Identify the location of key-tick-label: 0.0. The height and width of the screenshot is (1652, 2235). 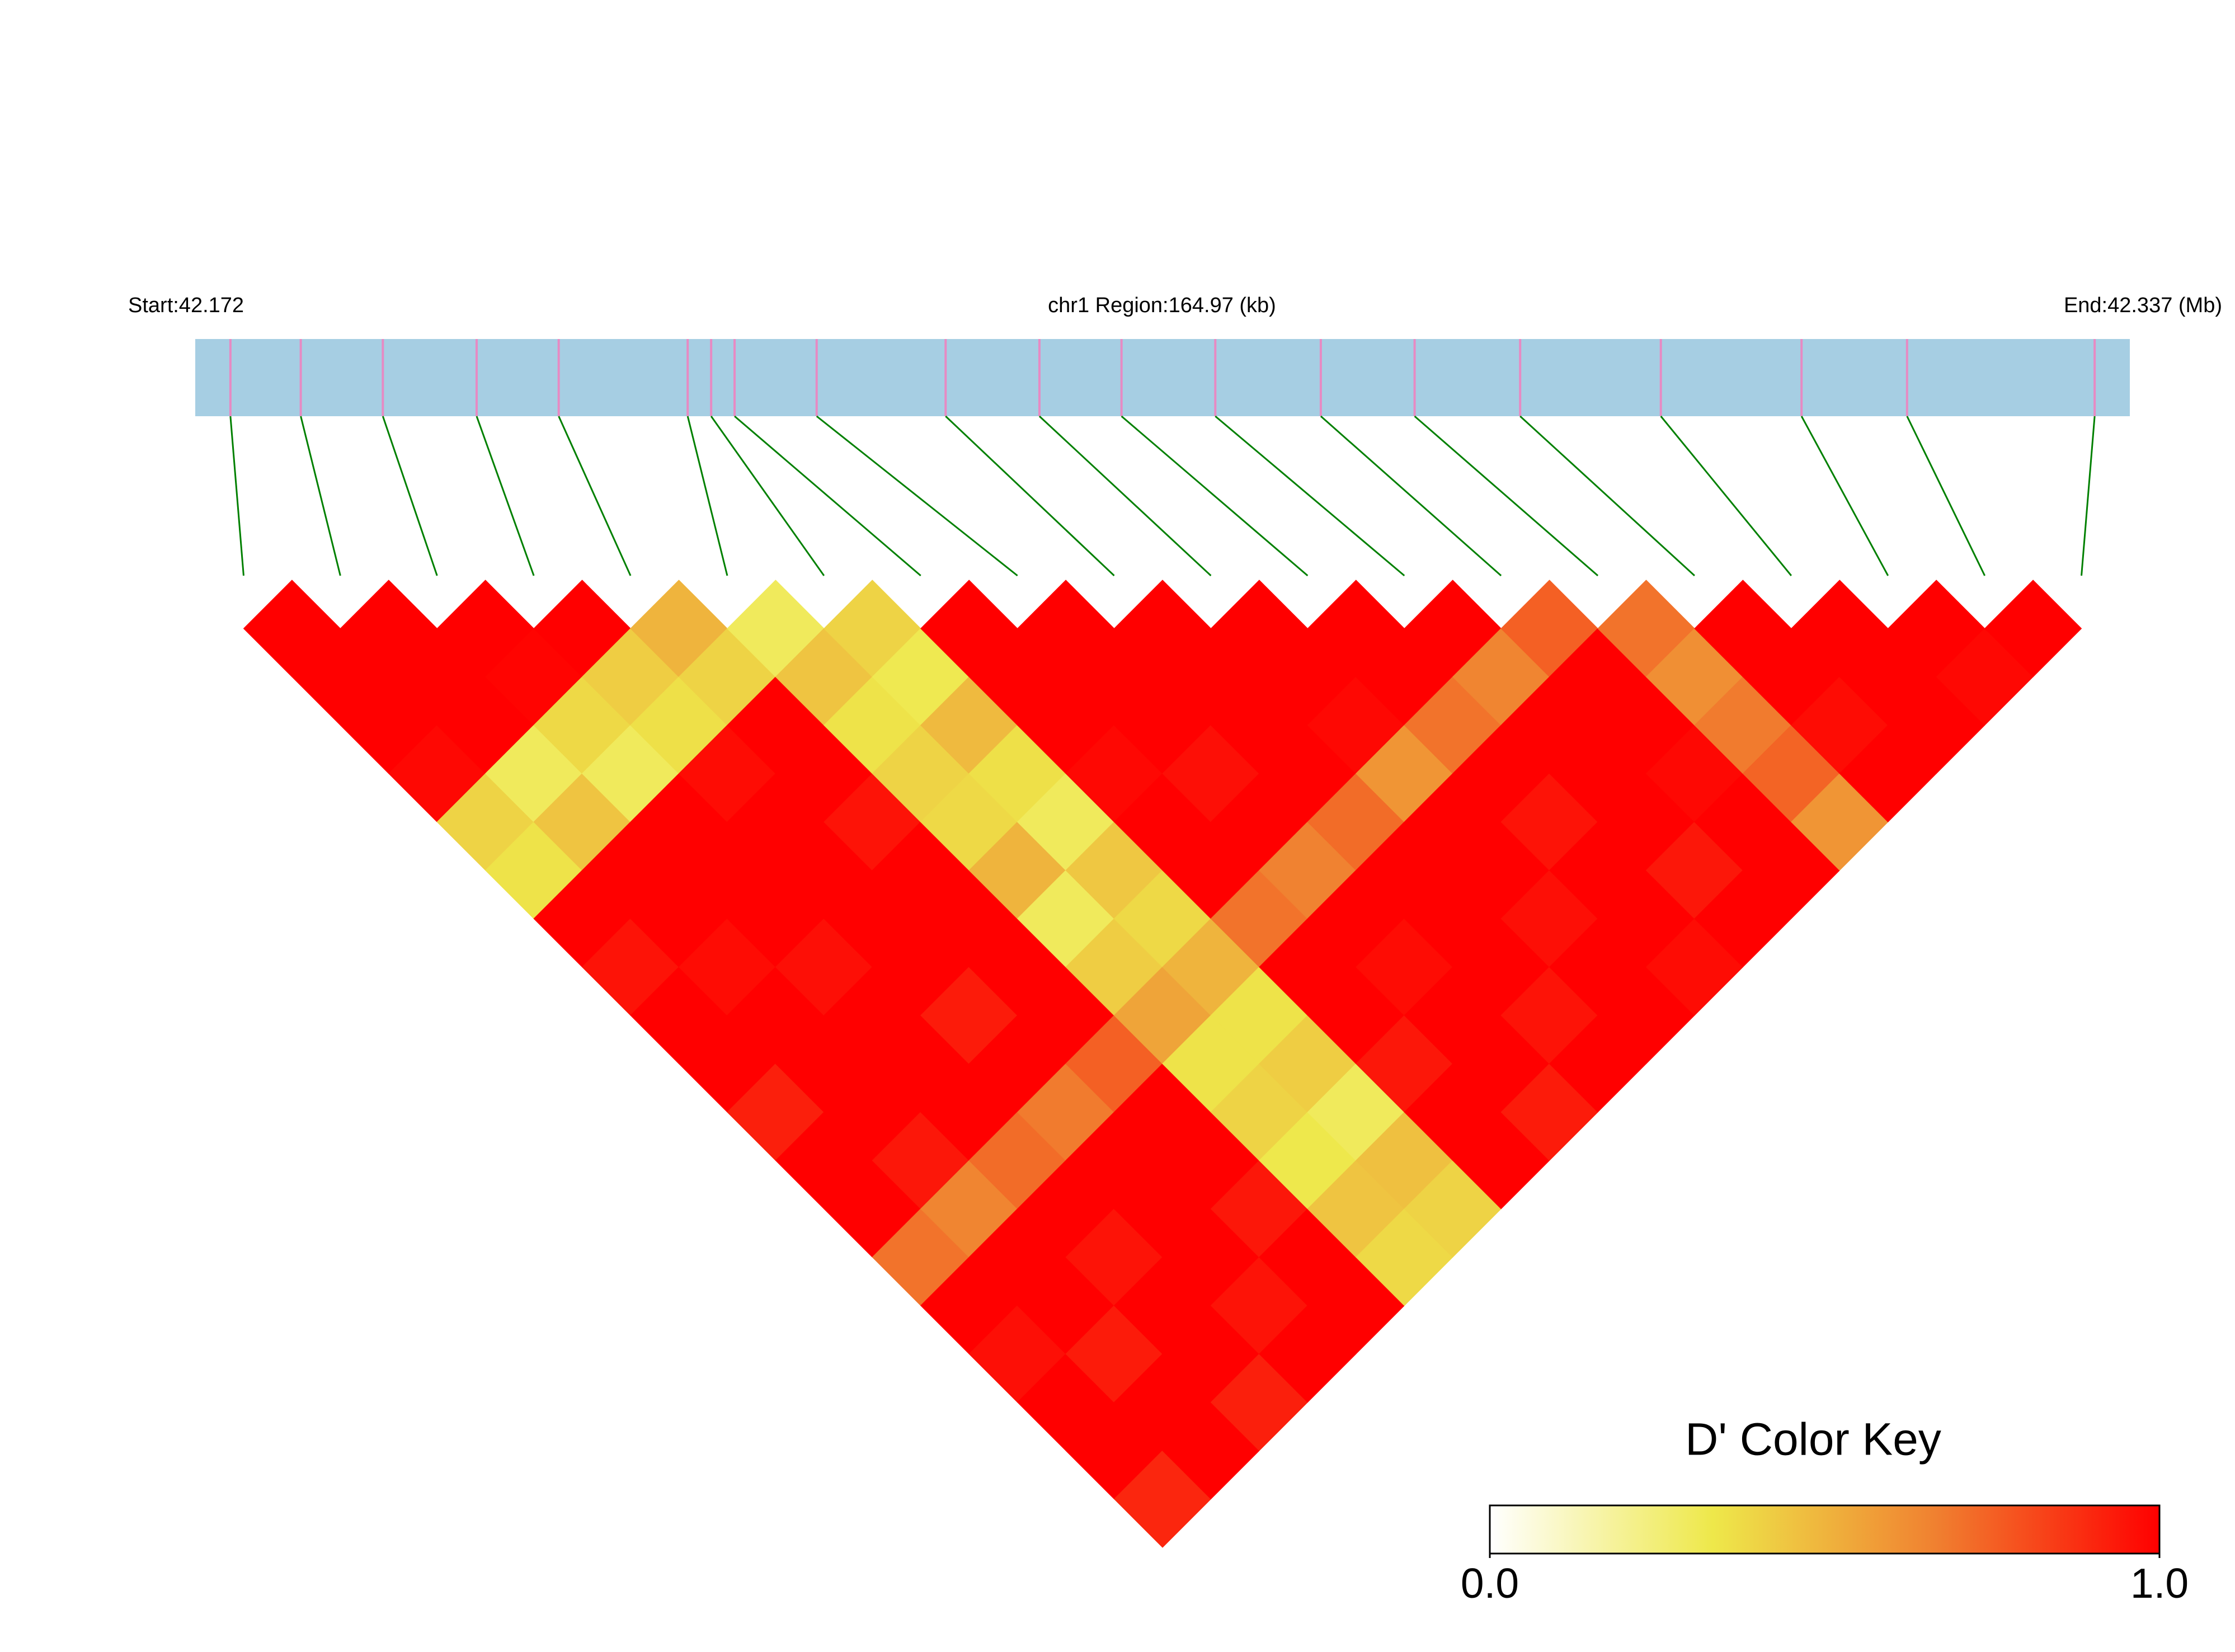
(1490, 1584).